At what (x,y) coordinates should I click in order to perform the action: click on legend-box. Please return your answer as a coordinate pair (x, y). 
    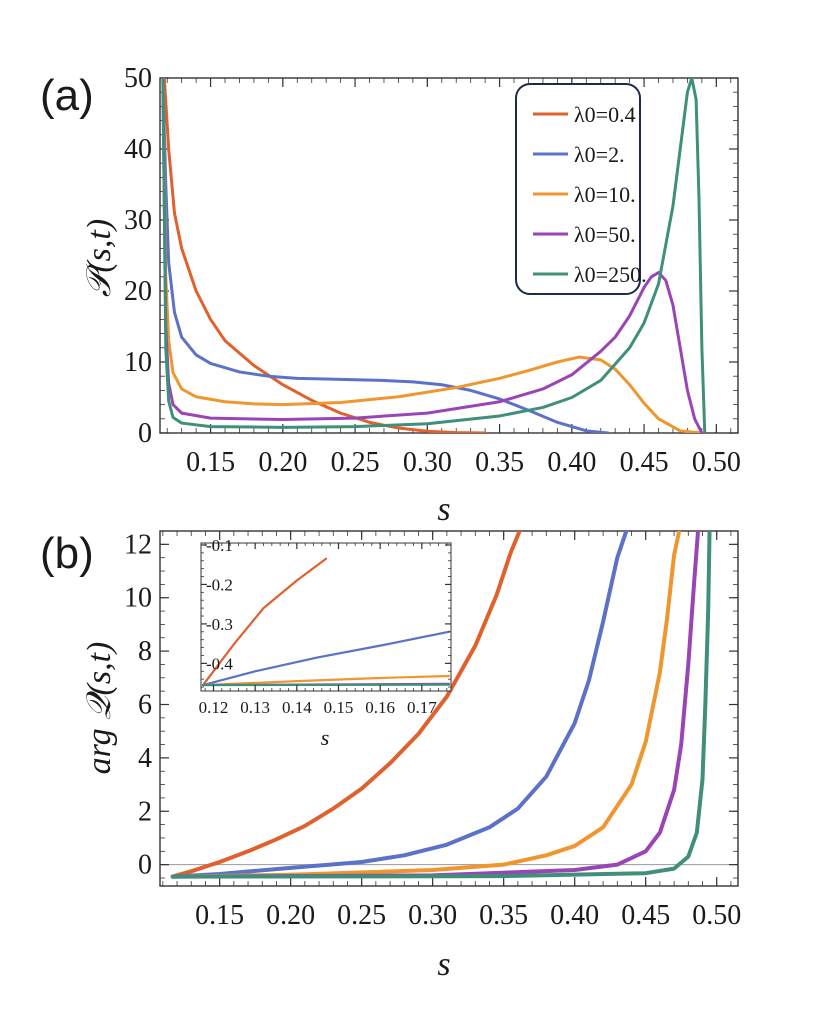
    Looking at the image, I should click on (578, 189).